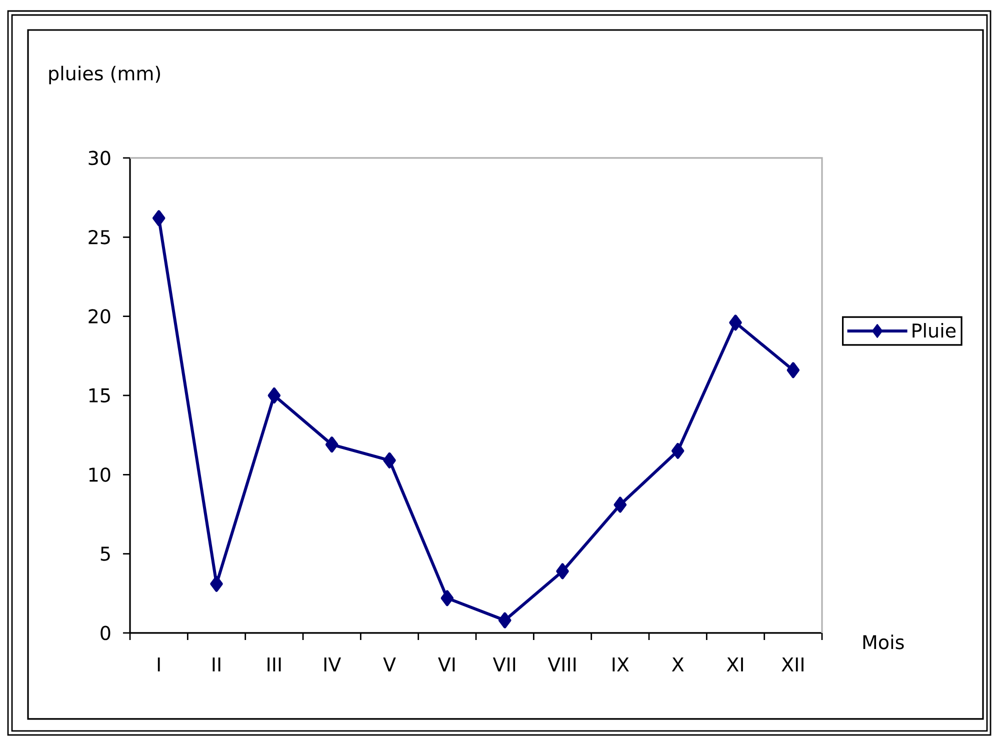 The image size is (992, 736). I want to click on x-tick-label: X, so click(678, 665).